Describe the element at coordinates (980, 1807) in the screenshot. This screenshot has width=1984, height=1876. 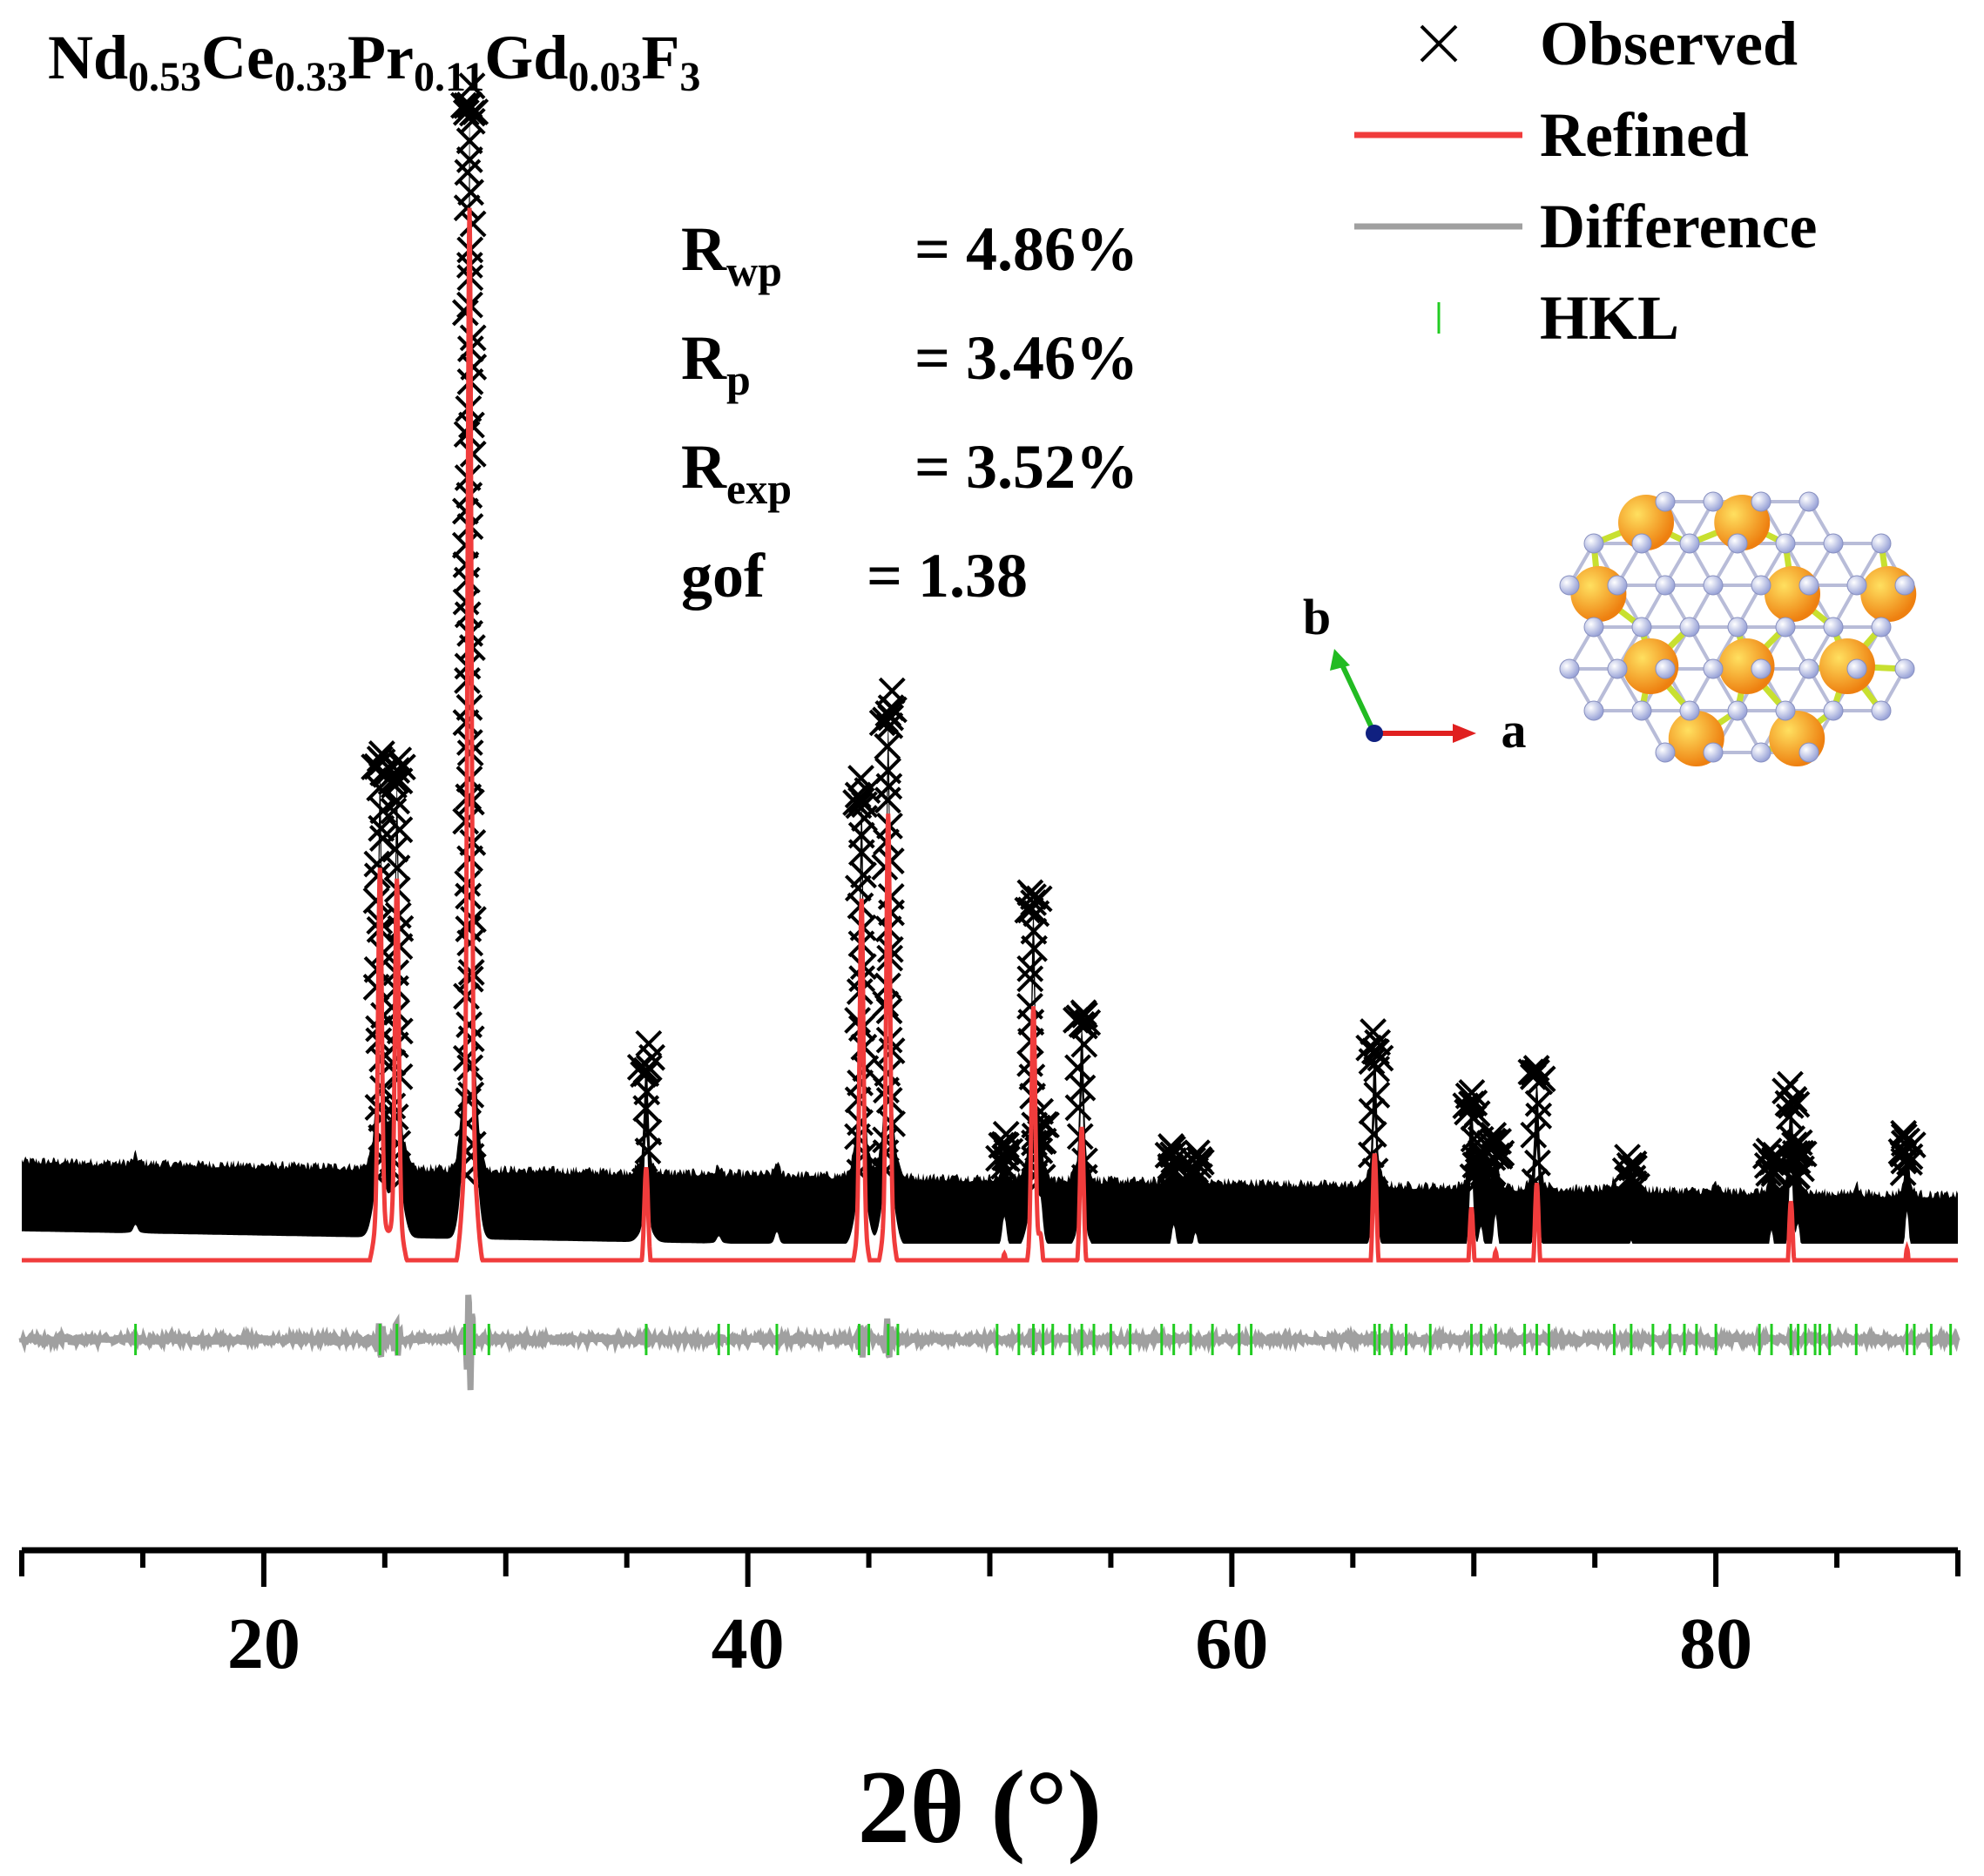
I see `x-axis-label: 2θ (°)` at that location.